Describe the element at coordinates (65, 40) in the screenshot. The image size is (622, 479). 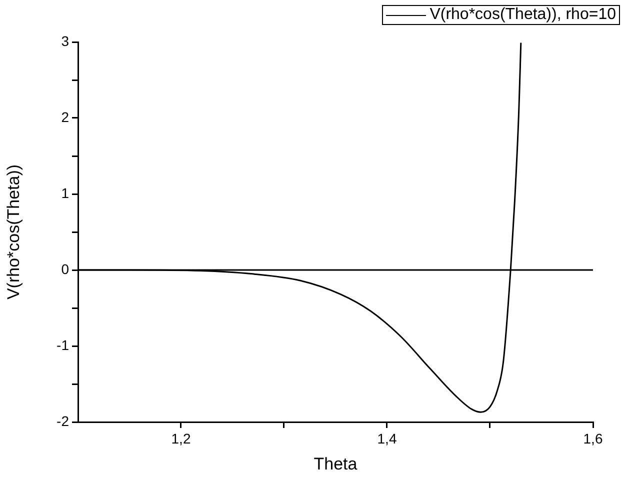
I see `y-tick-label: 3` at that location.